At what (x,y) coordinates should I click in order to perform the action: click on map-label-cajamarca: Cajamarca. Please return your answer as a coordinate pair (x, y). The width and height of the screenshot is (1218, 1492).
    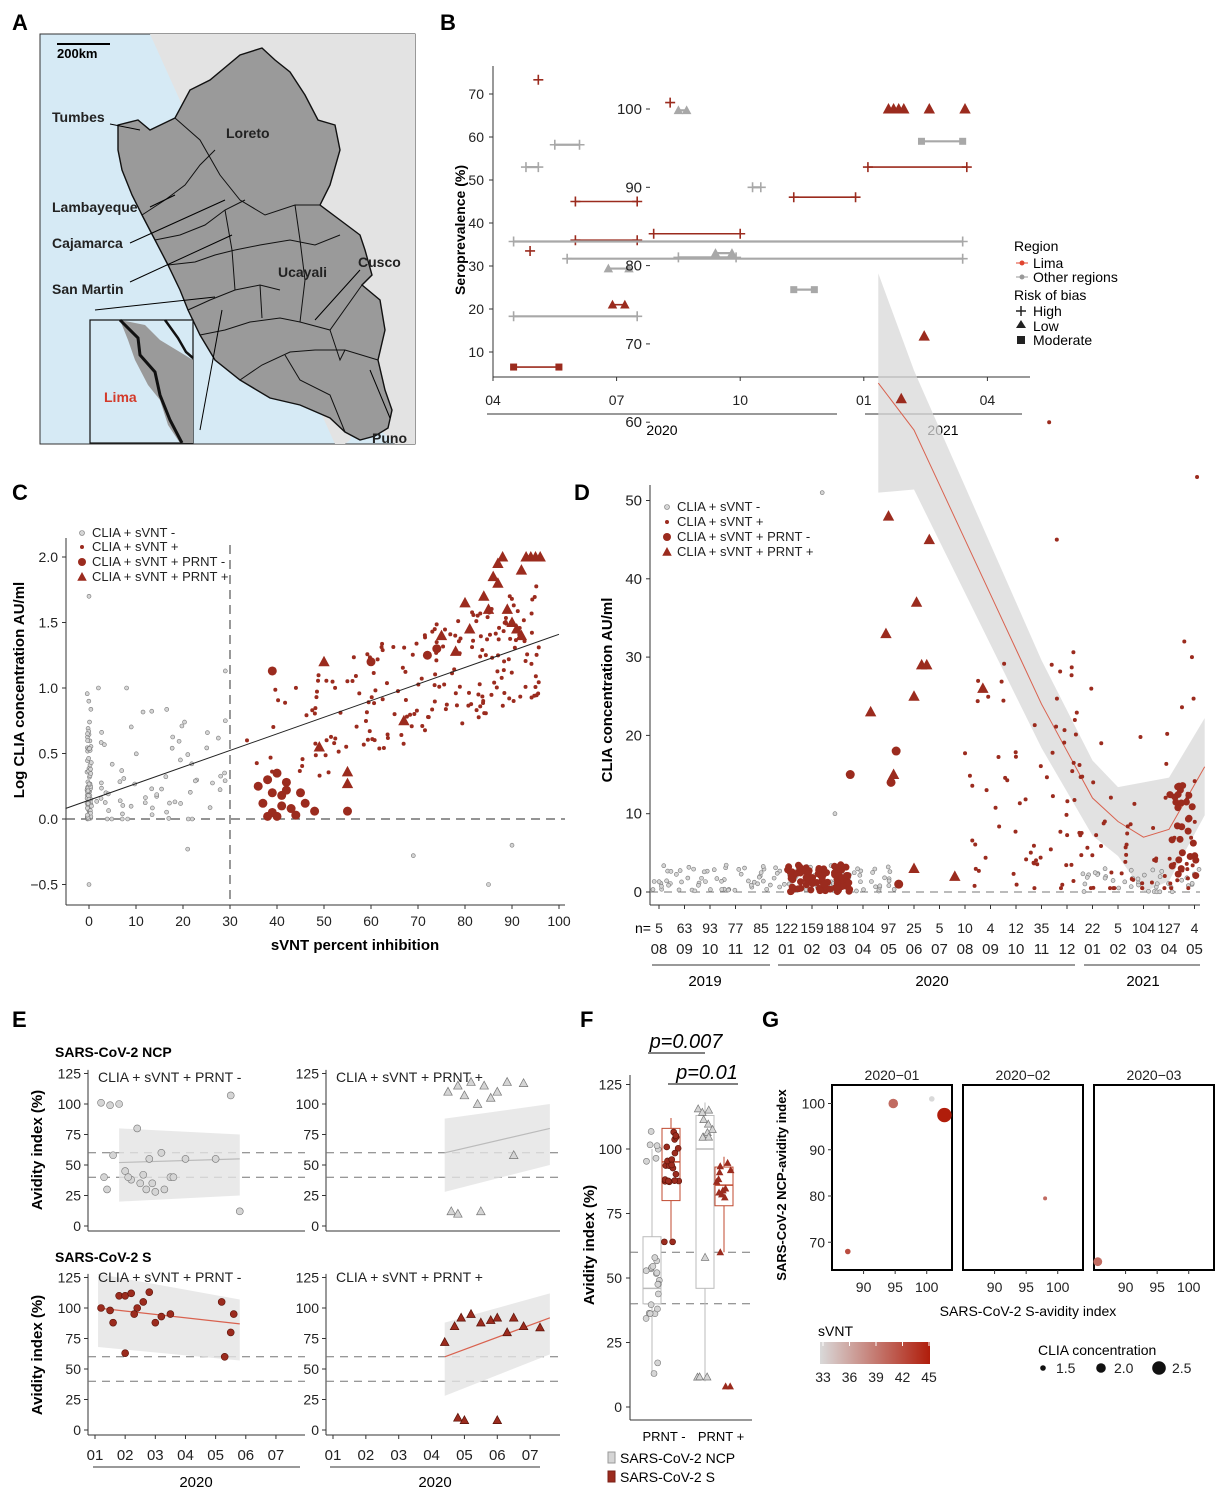
    Looking at the image, I should click on (87, 243).